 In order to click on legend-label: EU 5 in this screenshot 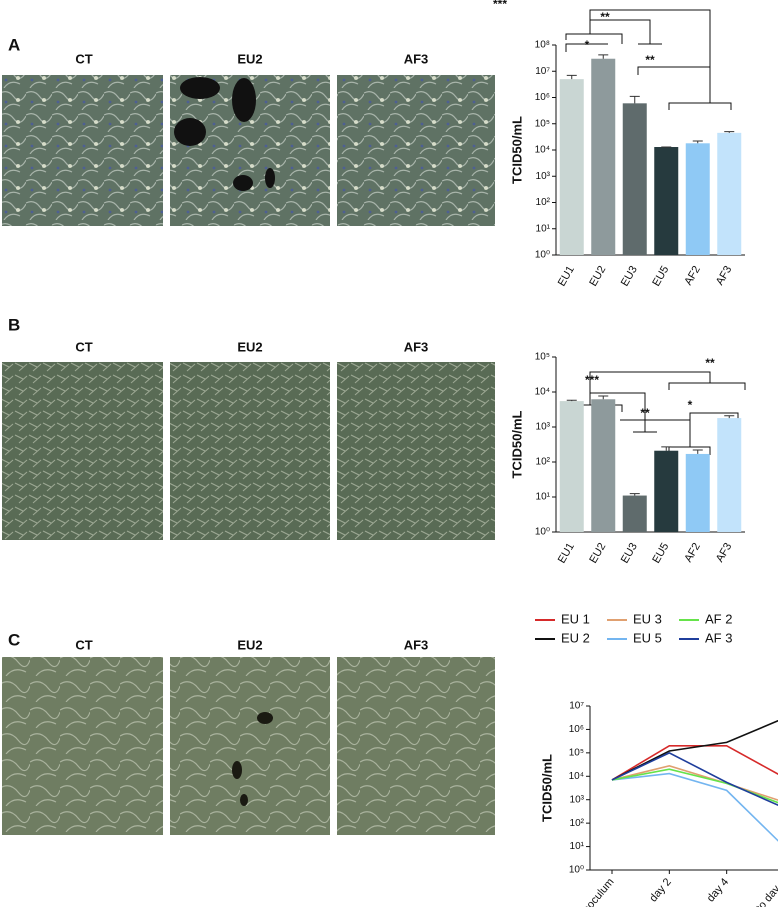, I will do `click(647, 637)`.